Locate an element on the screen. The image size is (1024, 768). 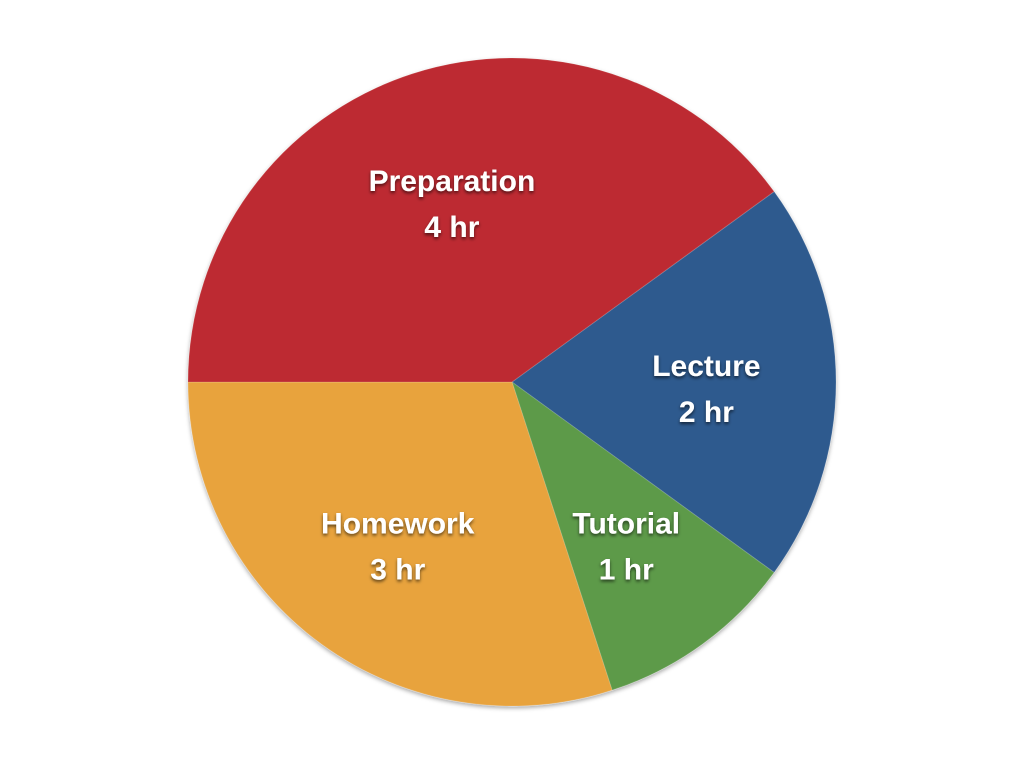
pie-slice-tutorial is located at coordinates (643, 535).